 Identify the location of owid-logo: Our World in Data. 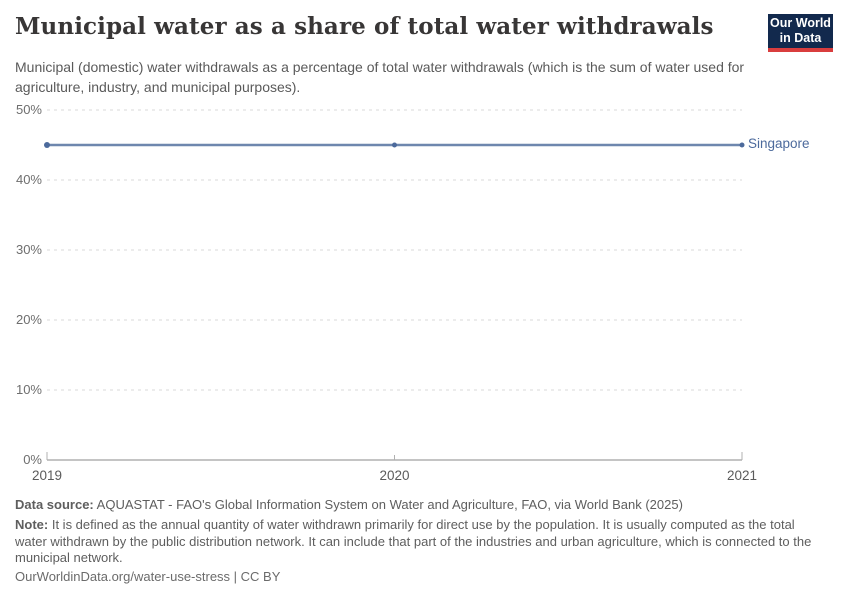
(800, 33).